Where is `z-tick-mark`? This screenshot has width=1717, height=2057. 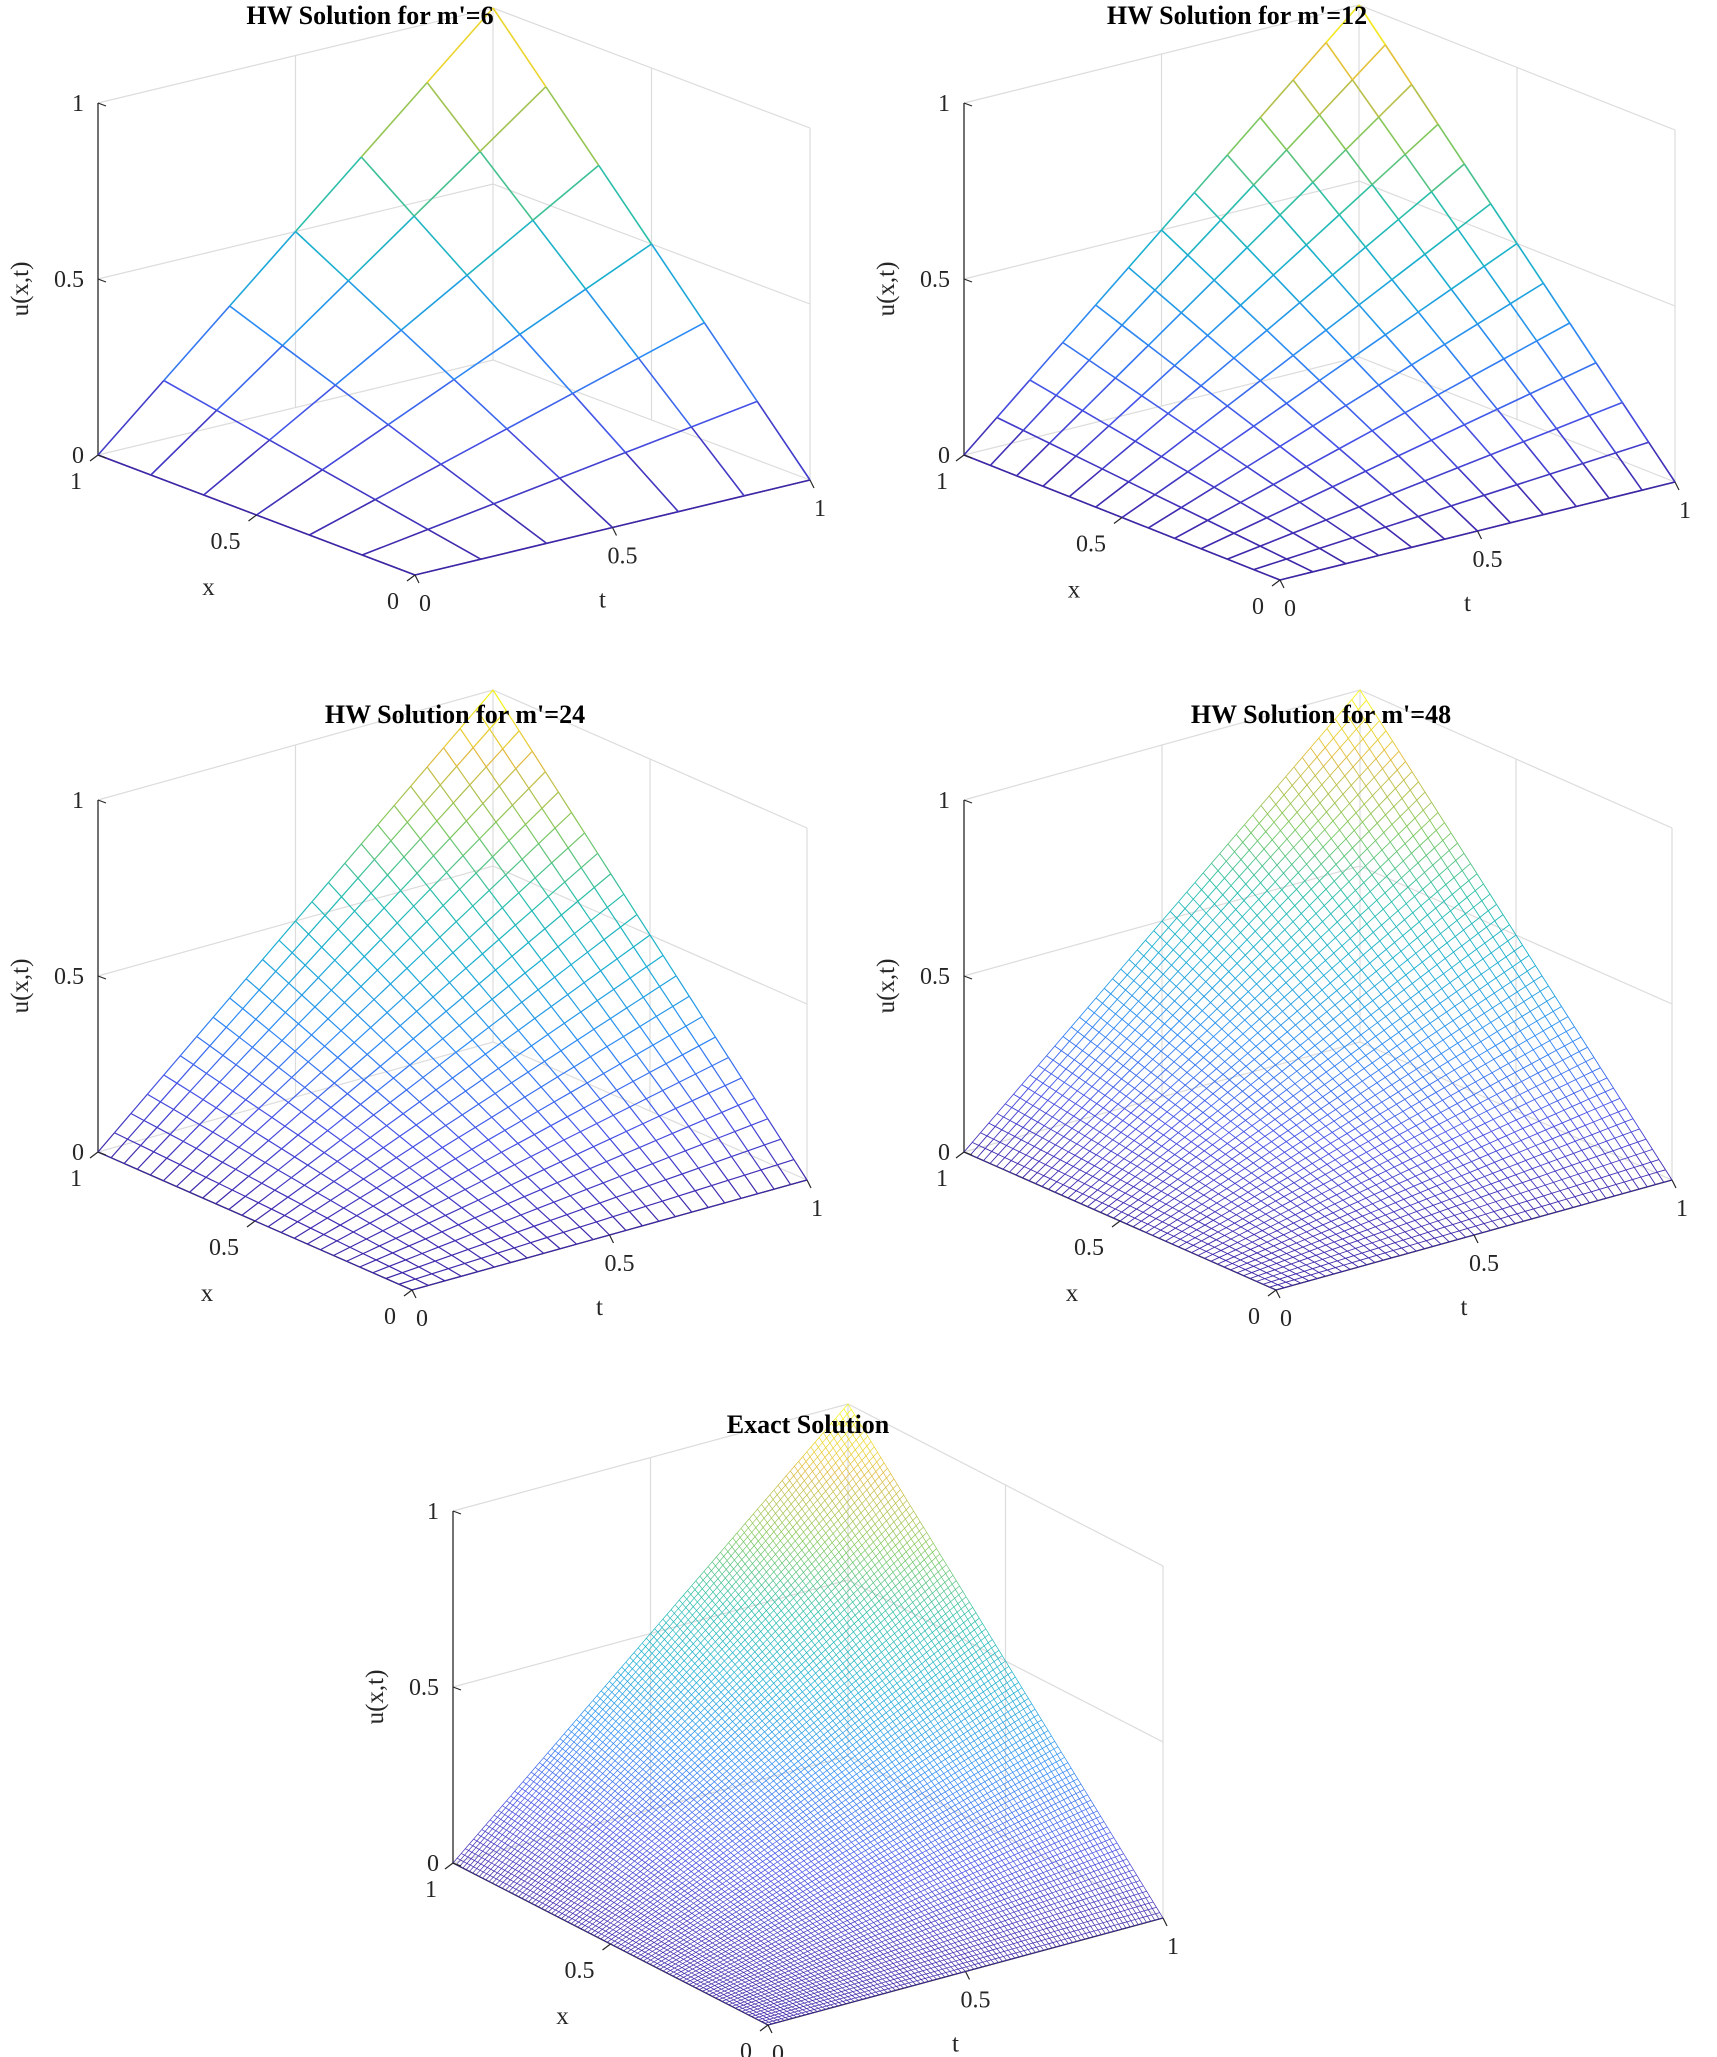 z-tick-mark is located at coordinates (102, 280).